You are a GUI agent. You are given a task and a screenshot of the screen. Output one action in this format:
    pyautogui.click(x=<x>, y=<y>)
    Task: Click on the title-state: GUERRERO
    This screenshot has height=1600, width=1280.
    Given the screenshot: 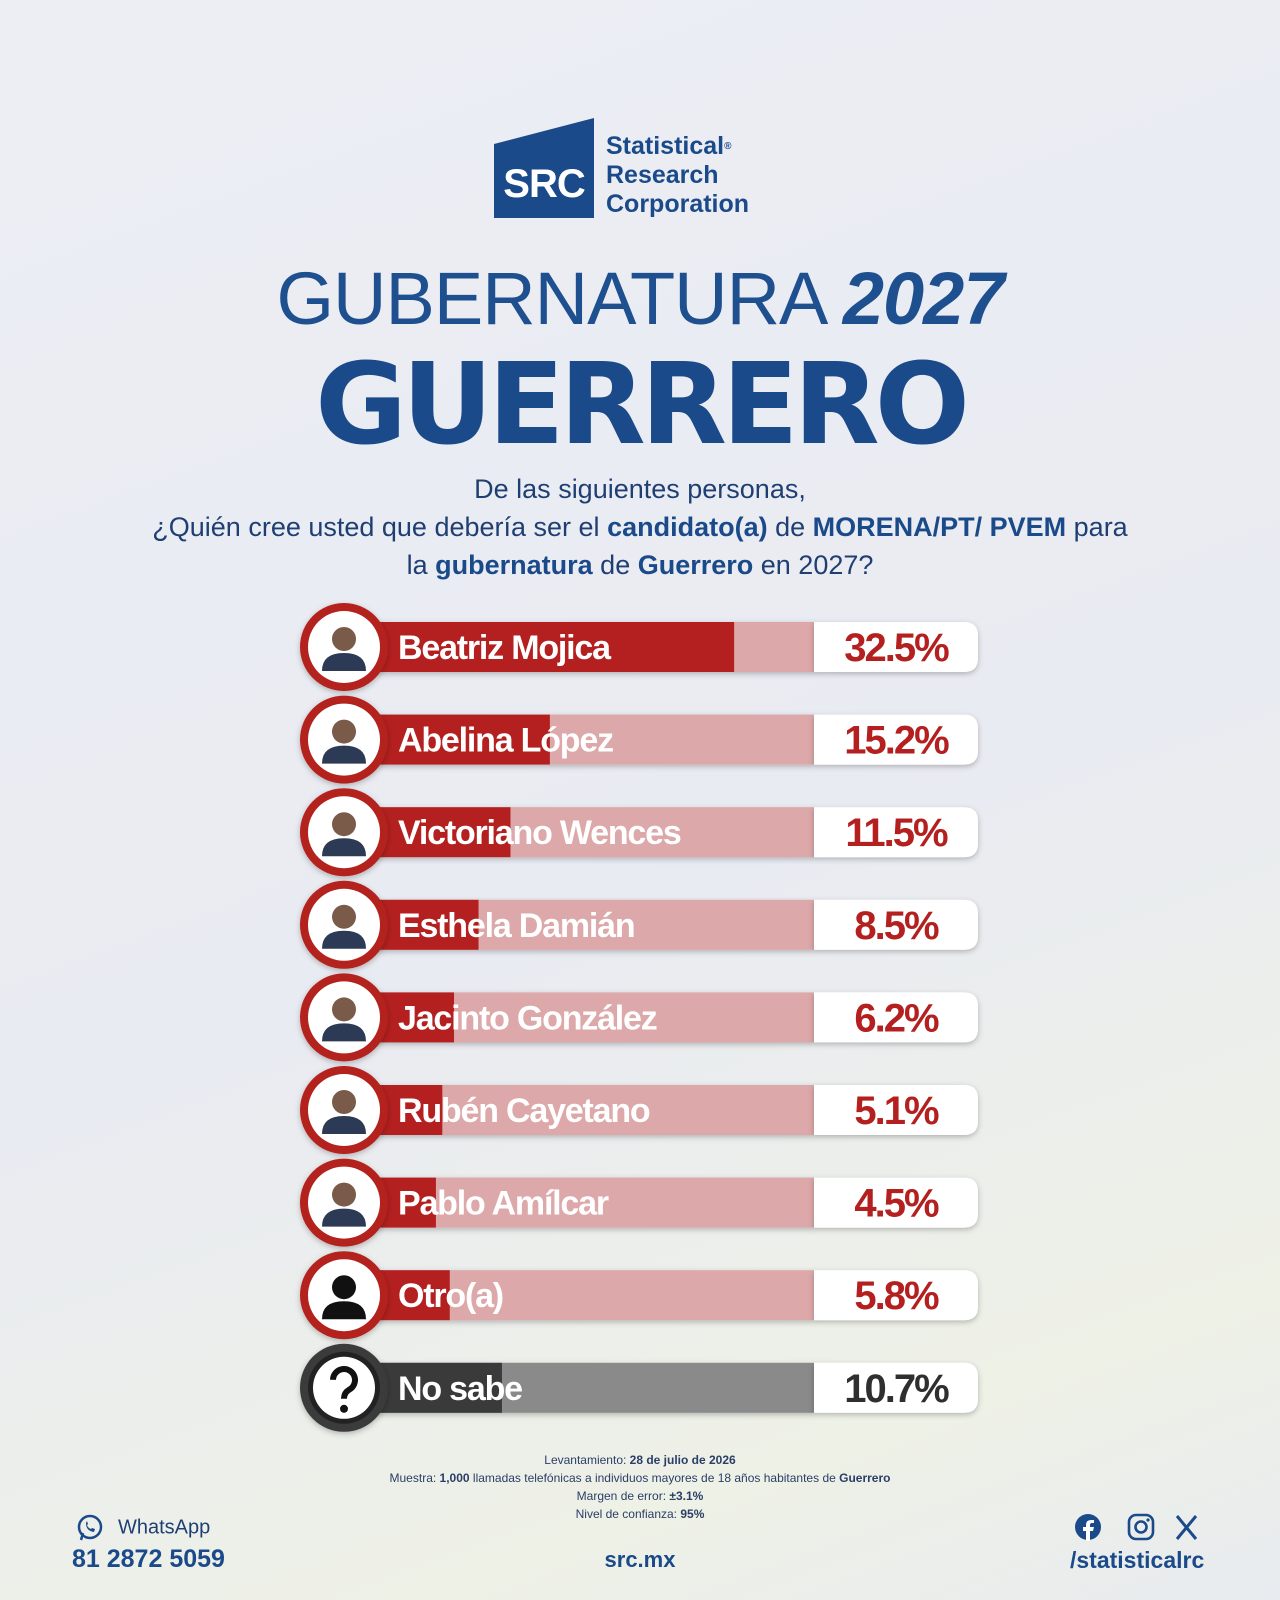 What is the action you would take?
    pyautogui.click(x=642, y=405)
    